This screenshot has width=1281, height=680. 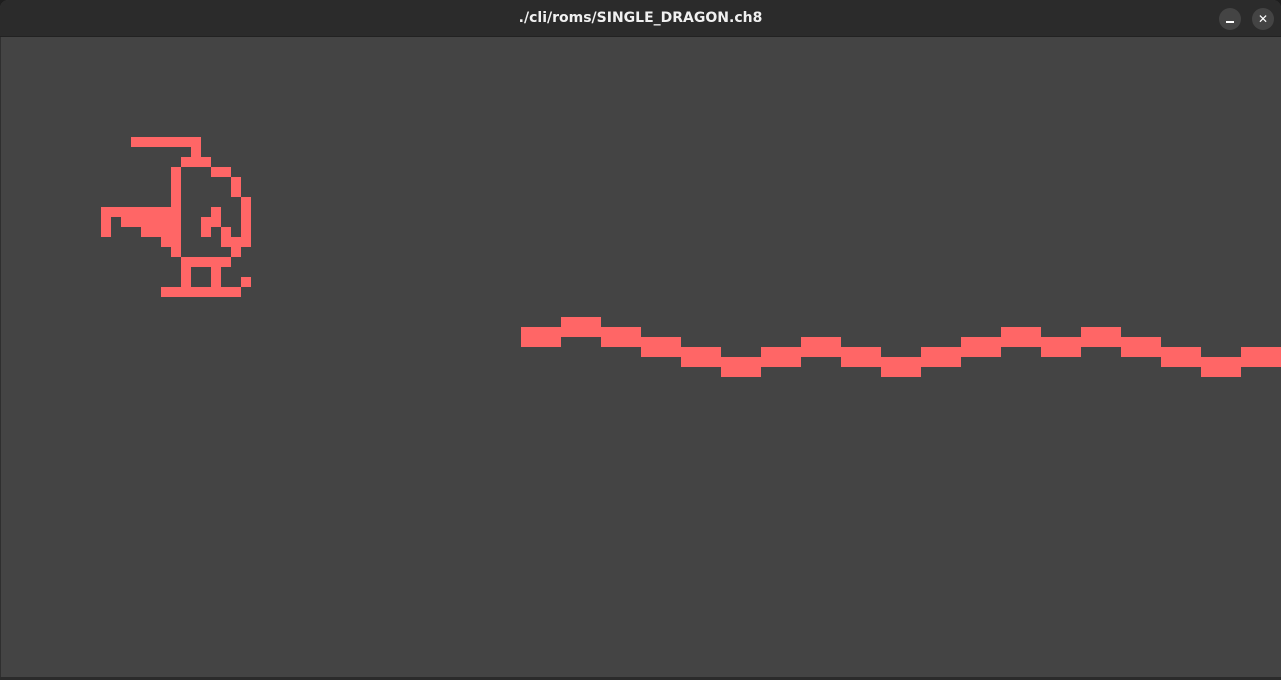 I want to click on minimize-button, so click(x=1230, y=19).